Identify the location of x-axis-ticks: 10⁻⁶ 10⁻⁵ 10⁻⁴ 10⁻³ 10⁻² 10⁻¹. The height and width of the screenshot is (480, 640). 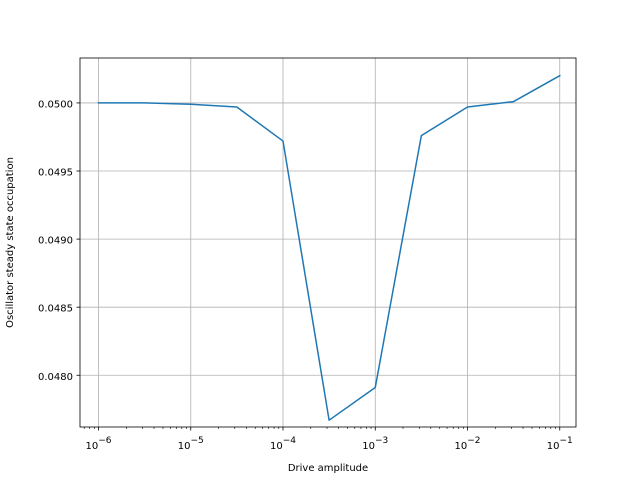
(328, 439).